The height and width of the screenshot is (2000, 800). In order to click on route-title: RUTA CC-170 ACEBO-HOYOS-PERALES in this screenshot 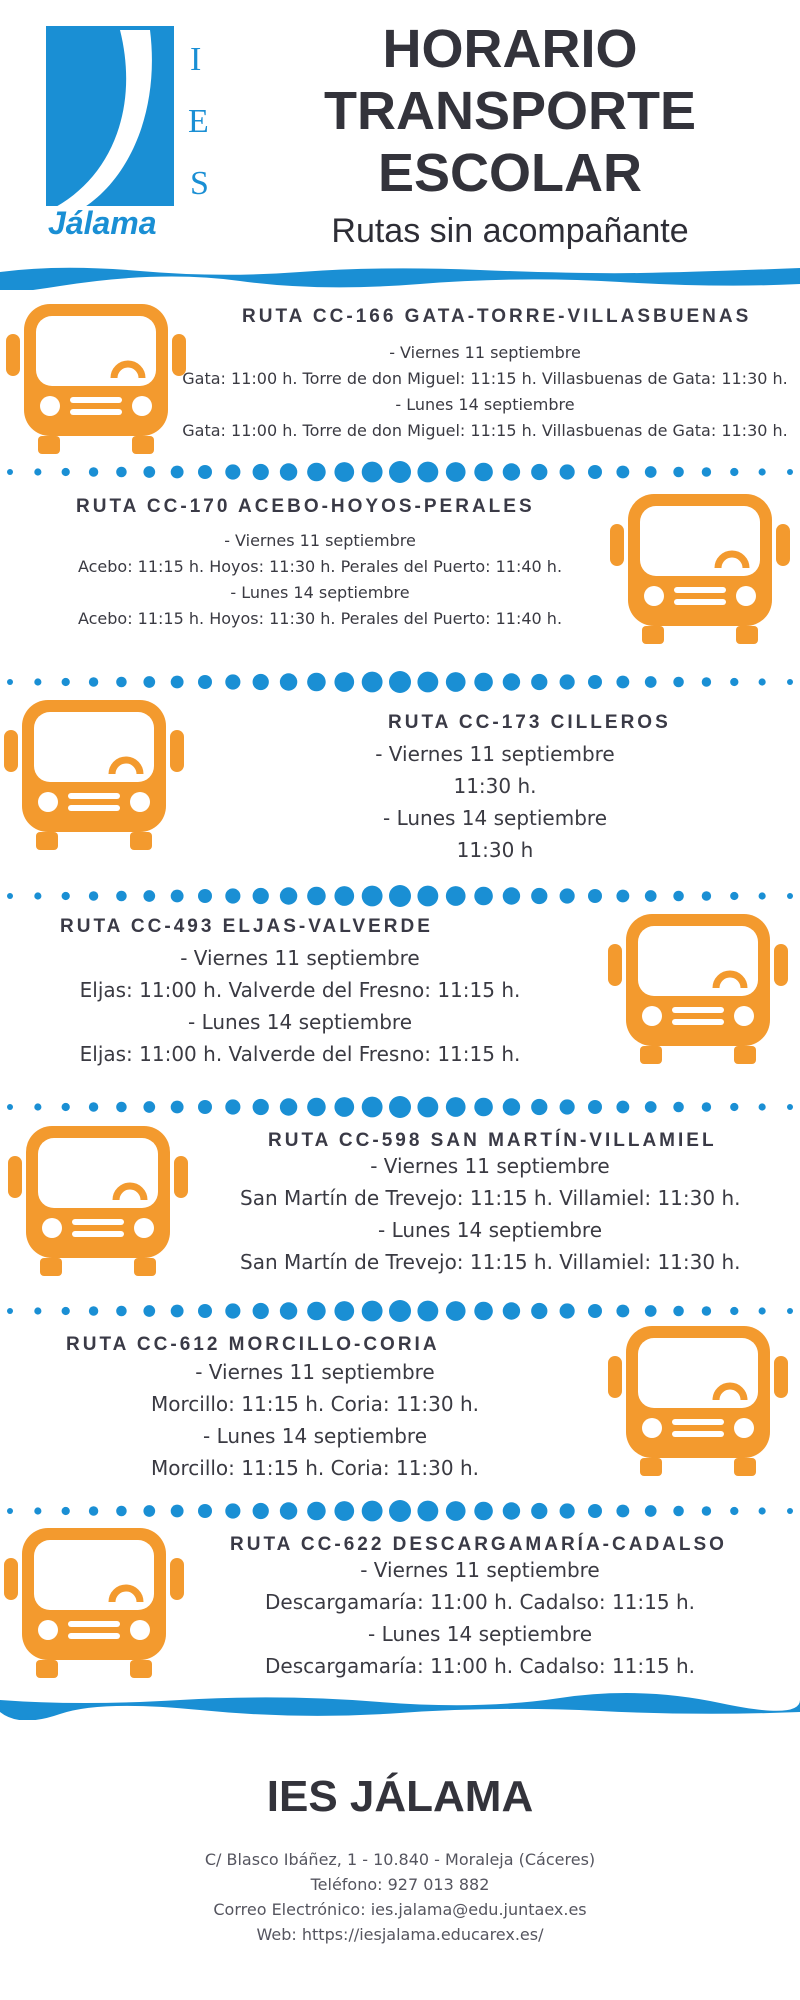, I will do `click(305, 506)`.